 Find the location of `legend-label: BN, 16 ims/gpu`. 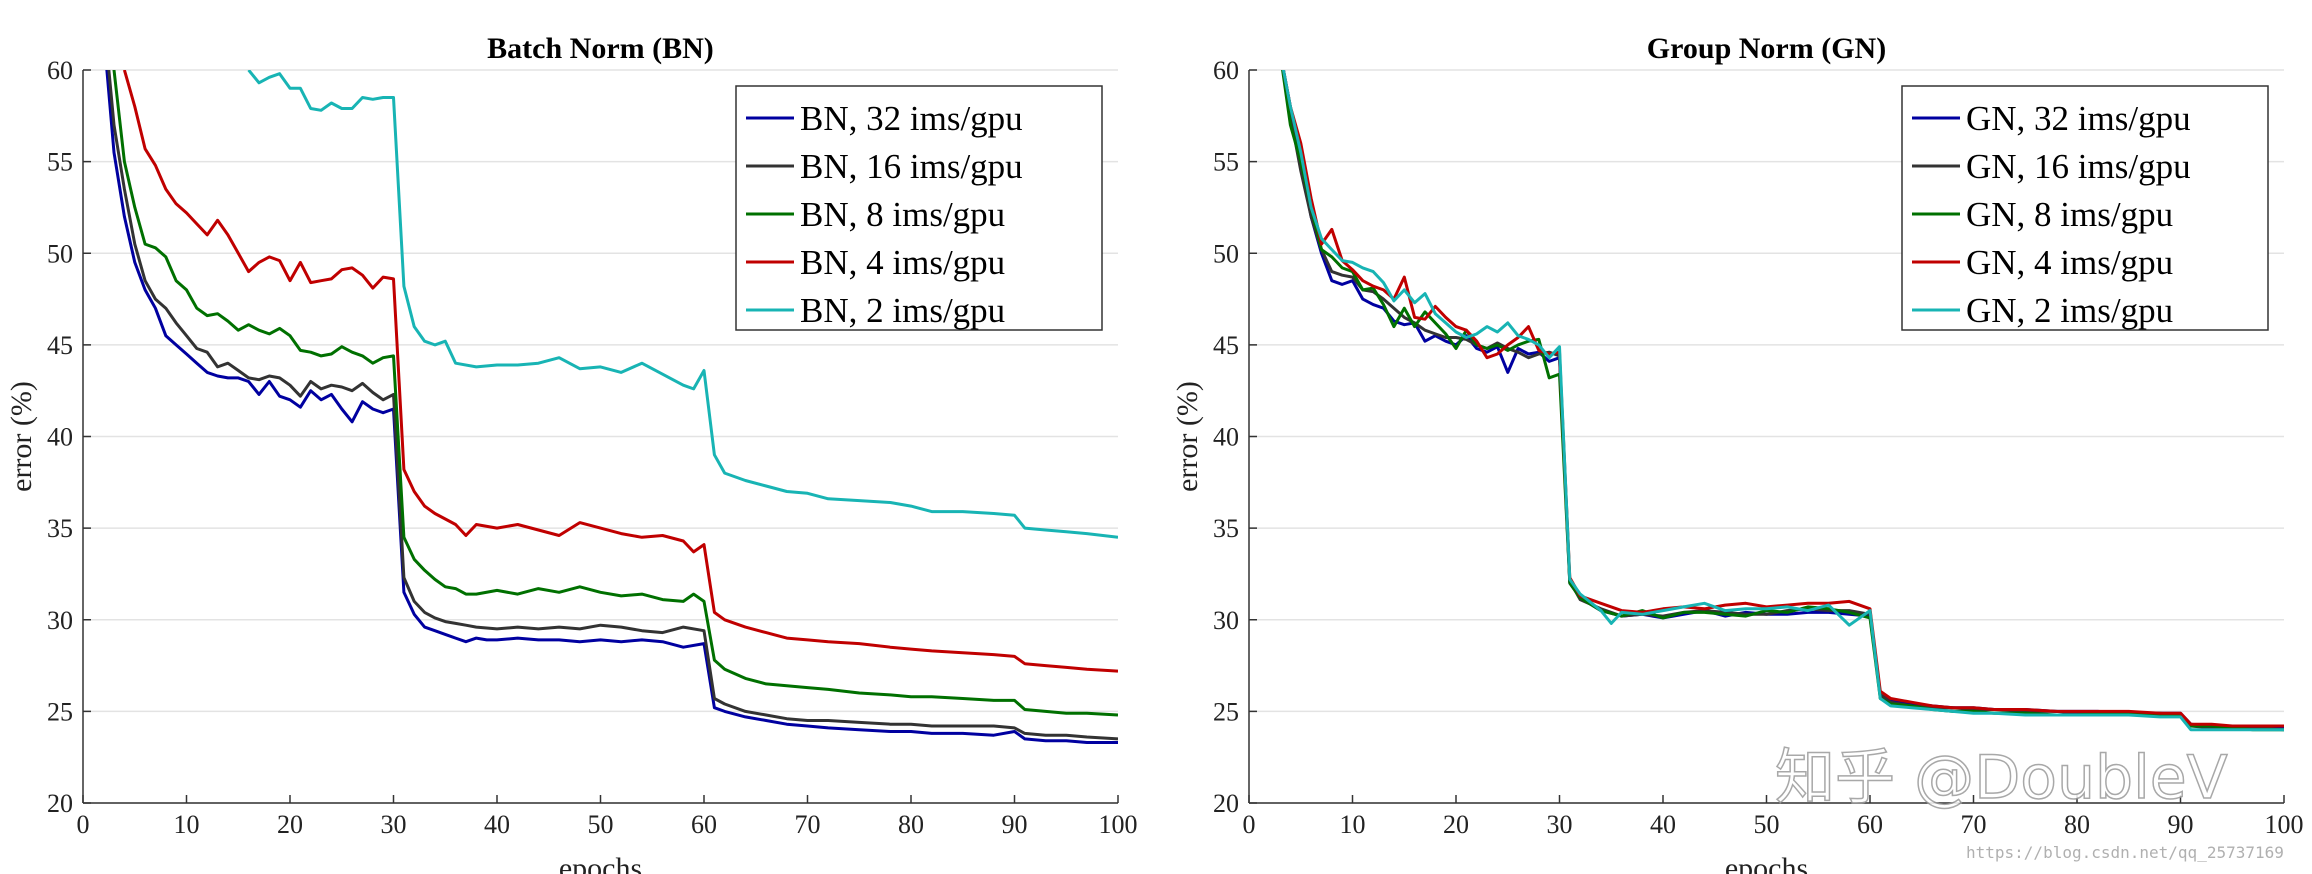

legend-label: BN, 16 ims/gpu is located at coordinates (911, 166).